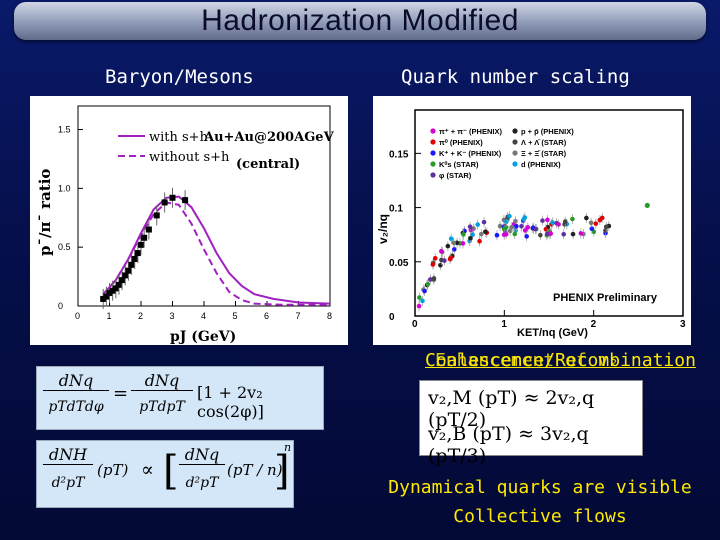  I want to click on left-ytick-label: 1.5, so click(64, 130).